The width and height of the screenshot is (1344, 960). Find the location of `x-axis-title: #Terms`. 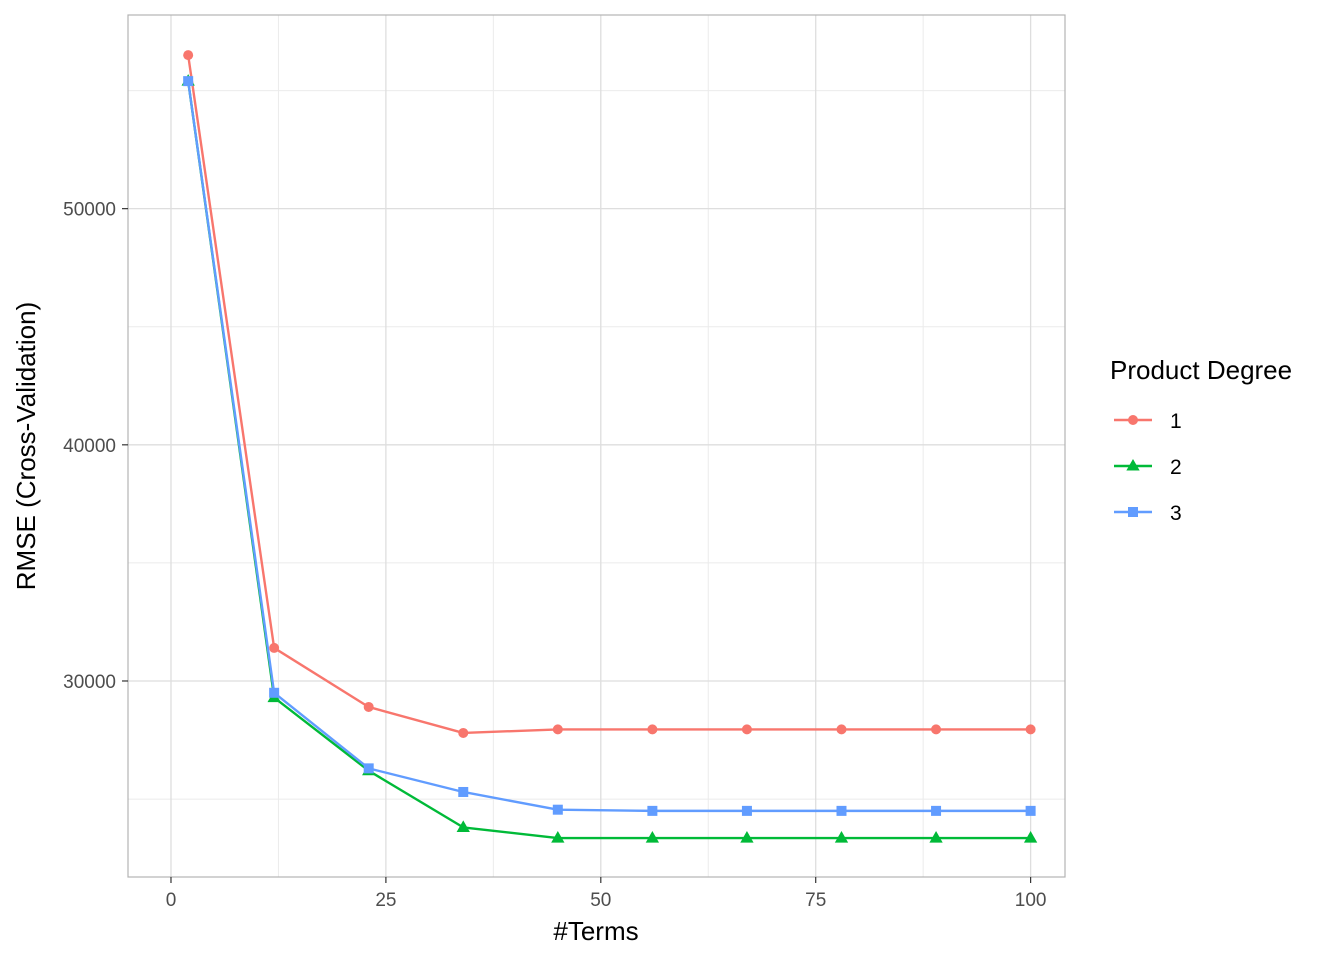

x-axis-title: #Terms is located at coordinates (595, 931).